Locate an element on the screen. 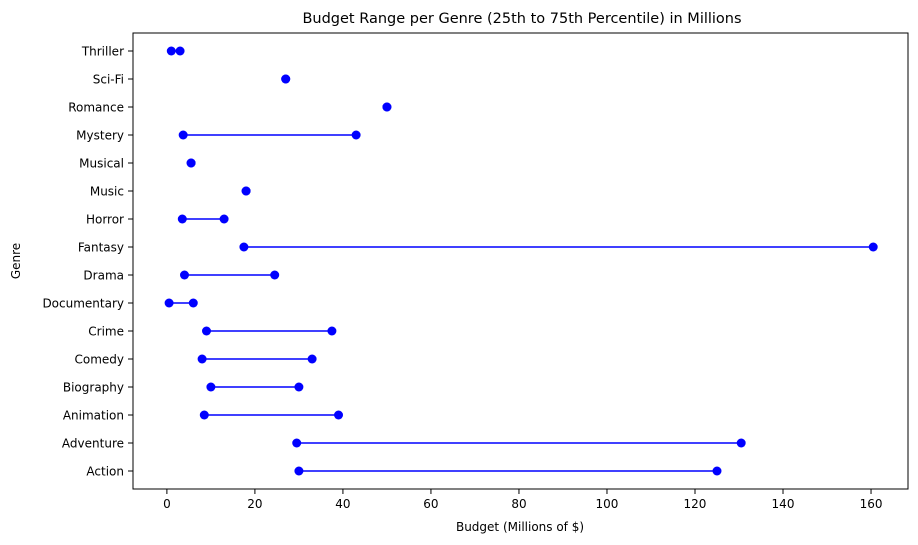  low-point-documentary is located at coordinates (169, 303).